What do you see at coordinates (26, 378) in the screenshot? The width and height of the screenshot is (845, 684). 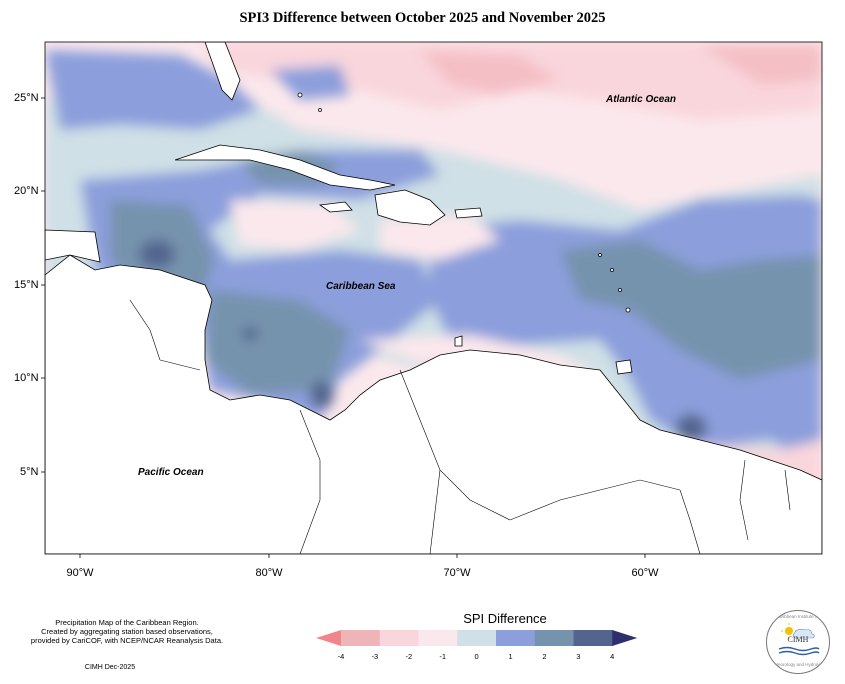 I see `lat-label-10n: 10°N` at bounding box center [26, 378].